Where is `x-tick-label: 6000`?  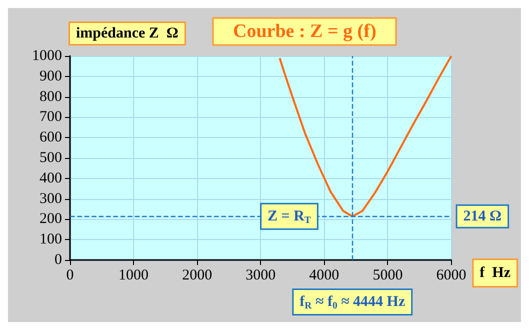 x-tick-label: 6000 is located at coordinates (451, 276).